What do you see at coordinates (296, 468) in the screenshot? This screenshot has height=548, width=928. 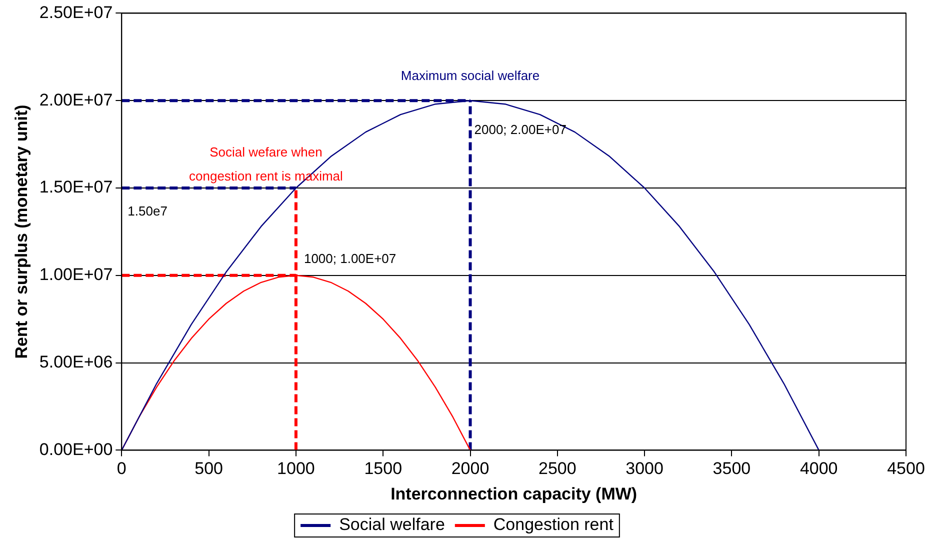 I see `x-tick-label: 1000` at bounding box center [296, 468].